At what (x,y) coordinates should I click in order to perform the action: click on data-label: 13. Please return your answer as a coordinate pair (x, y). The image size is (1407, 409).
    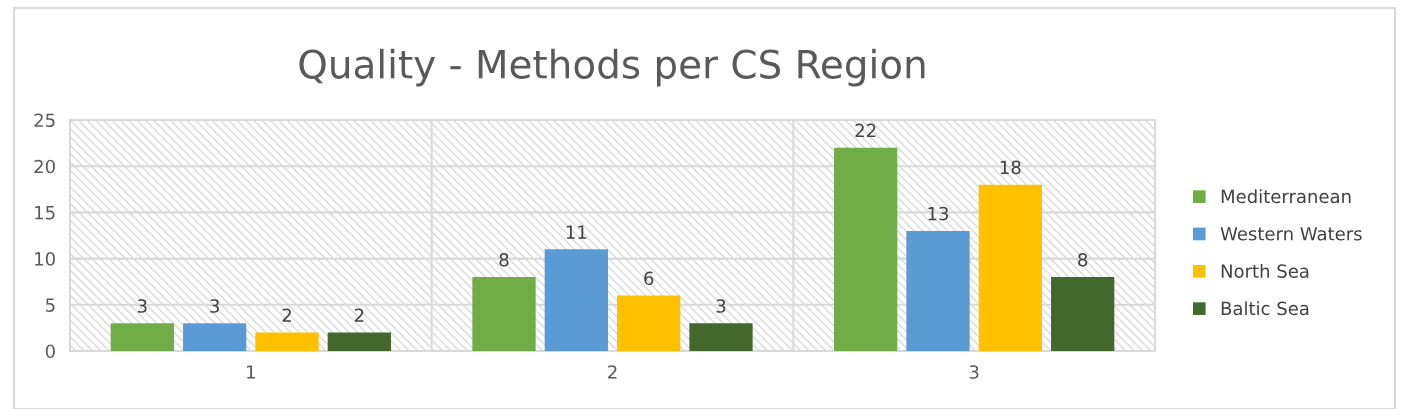
    Looking at the image, I should click on (938, 213).